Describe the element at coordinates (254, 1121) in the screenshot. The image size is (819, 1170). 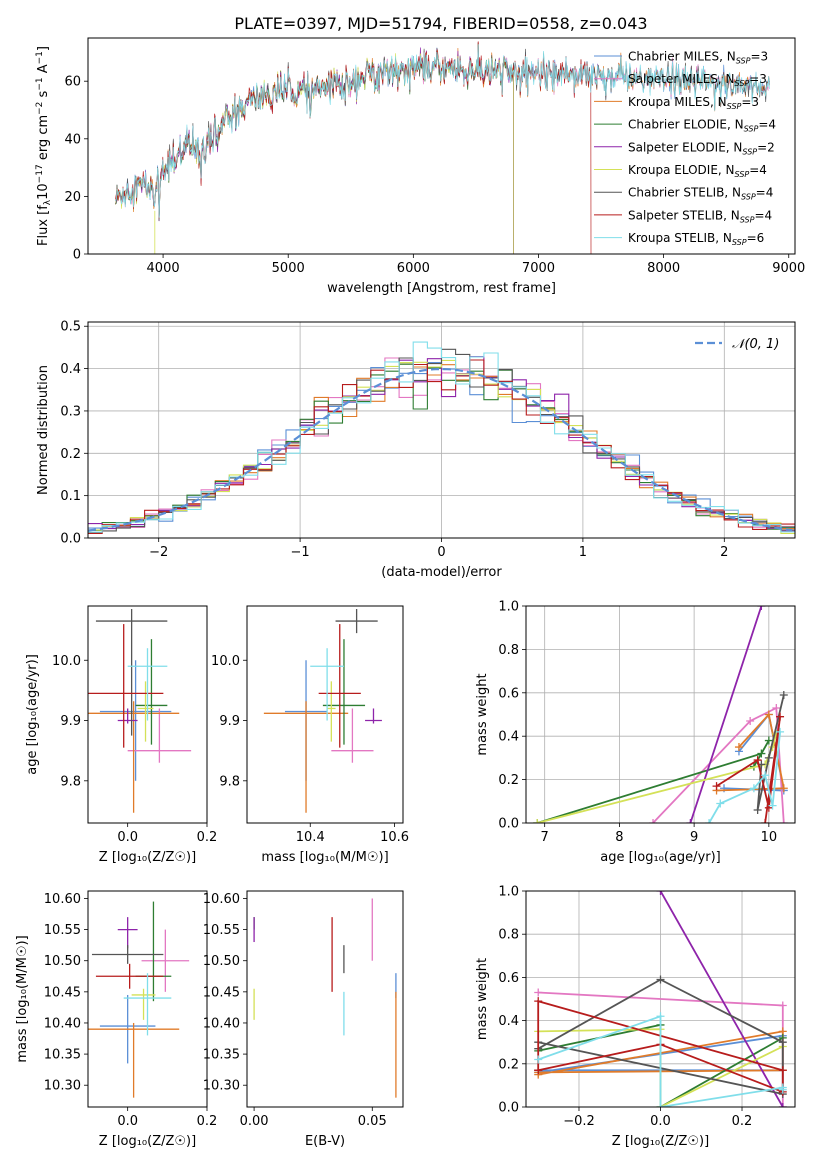
I see `x-tick-label: 0.00` at that location.